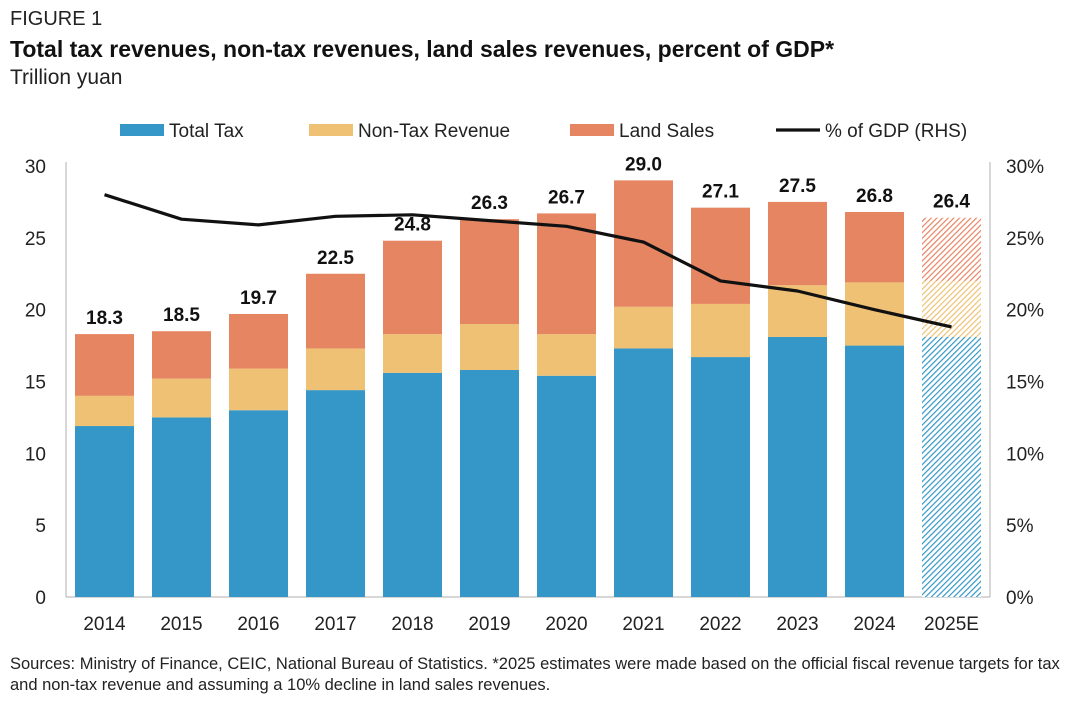  What do you see at coordinates (258, 624) in the screenshot?
I see `x-tick-label: 2016` at bounding box center [258, 624].